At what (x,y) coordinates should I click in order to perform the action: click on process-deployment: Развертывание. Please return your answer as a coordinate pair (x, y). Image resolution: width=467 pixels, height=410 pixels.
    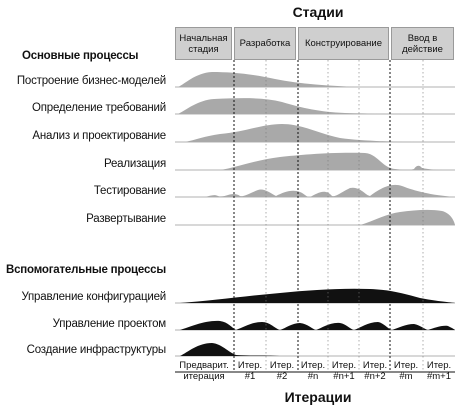
    Looking at the image, I should click on (126, 219).